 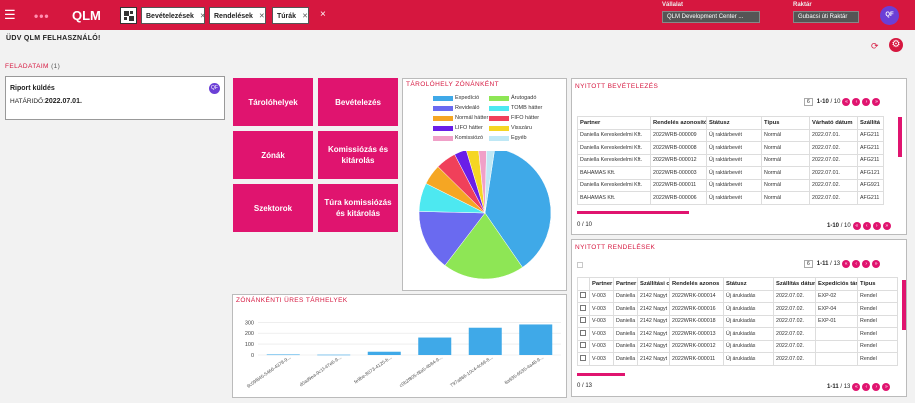 What do you see at coordinates (696, 284) in the screenshot?
I see `column-header: Rendelés azonos` at bounding box center [696, 284].